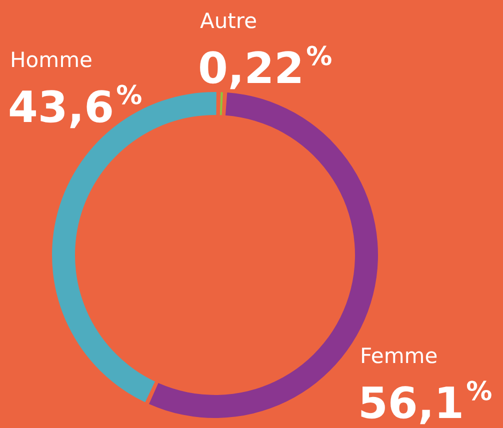  What do you see at coordinates (425, 402) in the screenshot?
I see `data-label: 56,1$^{%}$` at bounding box center [425, 402].